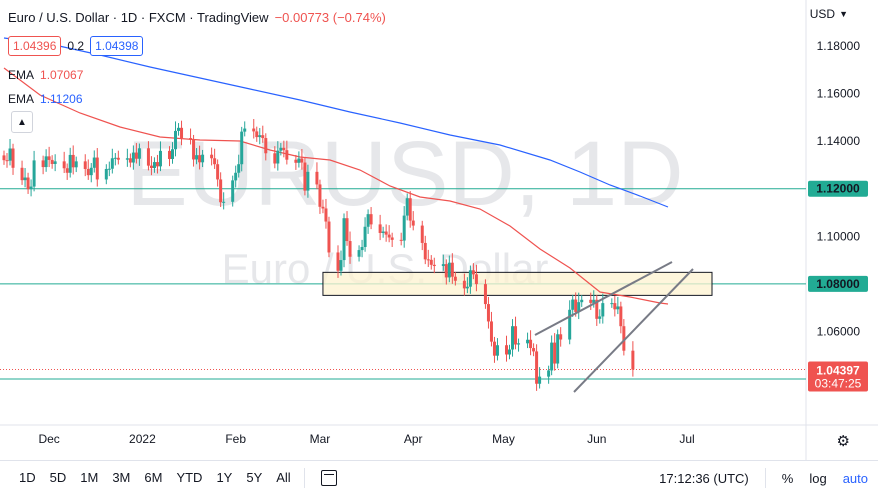 This screenshot has width=878, height=494. I want to click on timeframe-all: All, so click(283, 477).